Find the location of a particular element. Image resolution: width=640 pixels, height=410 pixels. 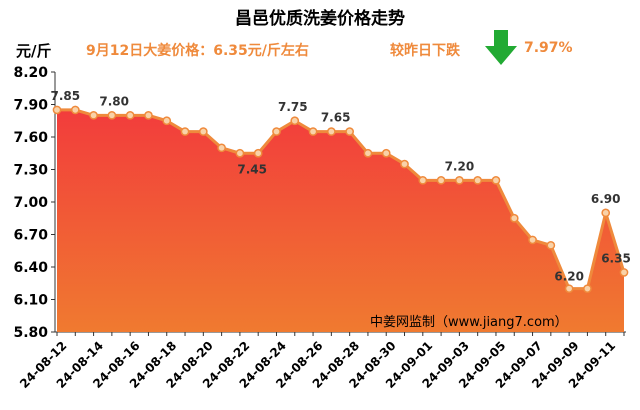

data-label: 7.45 is located at coordinates (252, 169).